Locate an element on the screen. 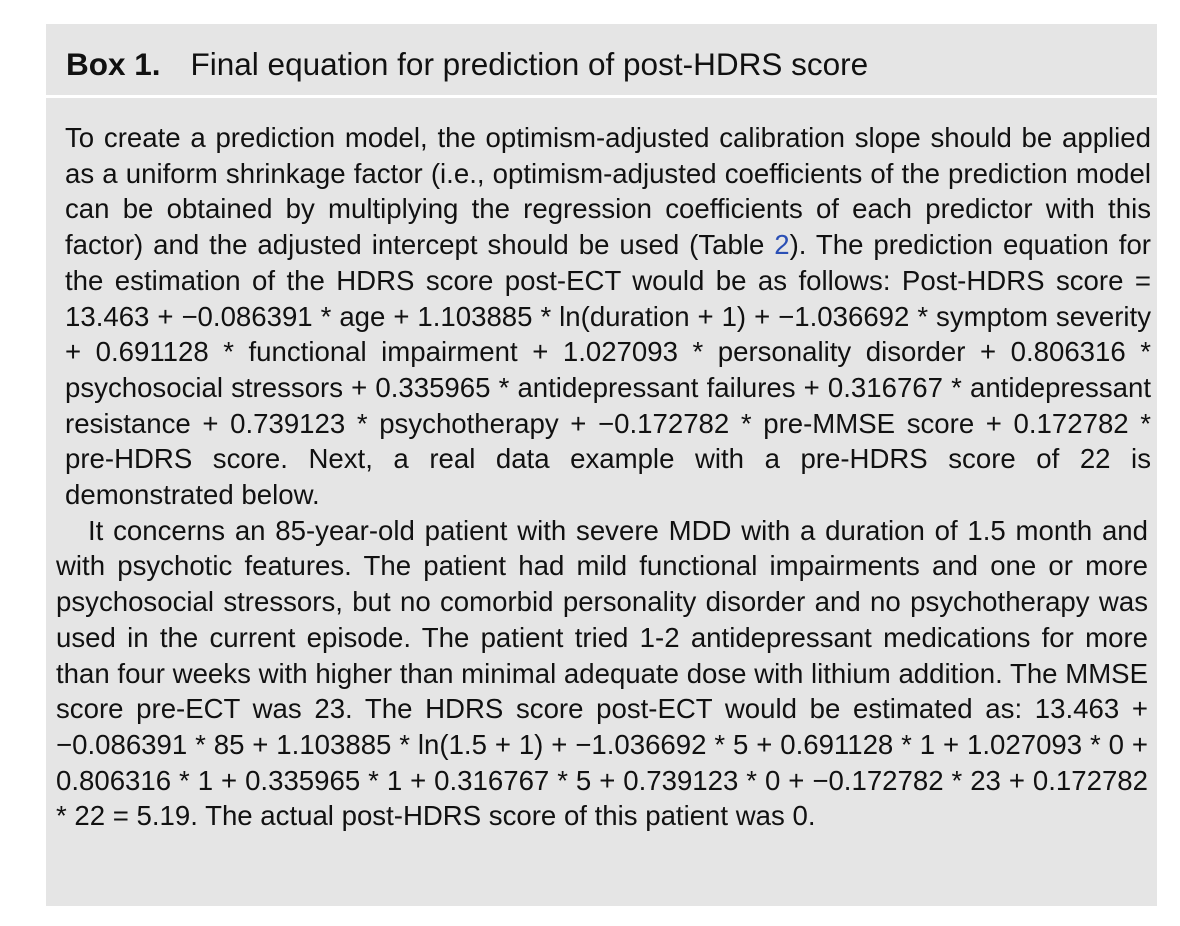 Image resolution: width=1180 pixels, height=926 pixels. header-divider is located at coordinates (601, 96).